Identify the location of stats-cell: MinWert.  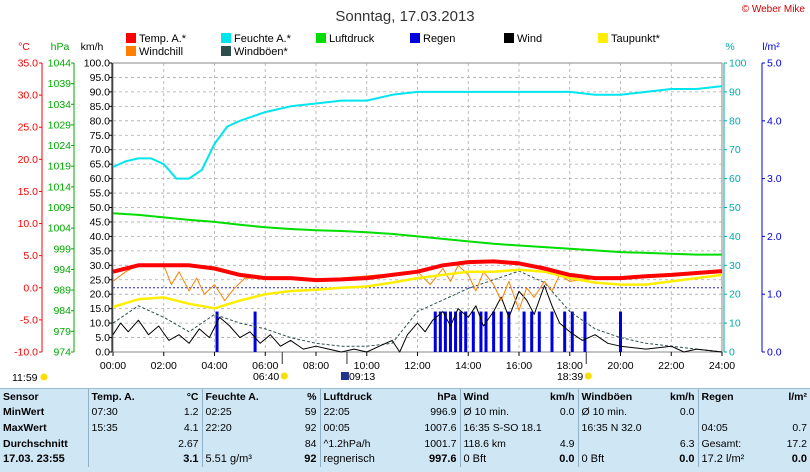
(24, 412).